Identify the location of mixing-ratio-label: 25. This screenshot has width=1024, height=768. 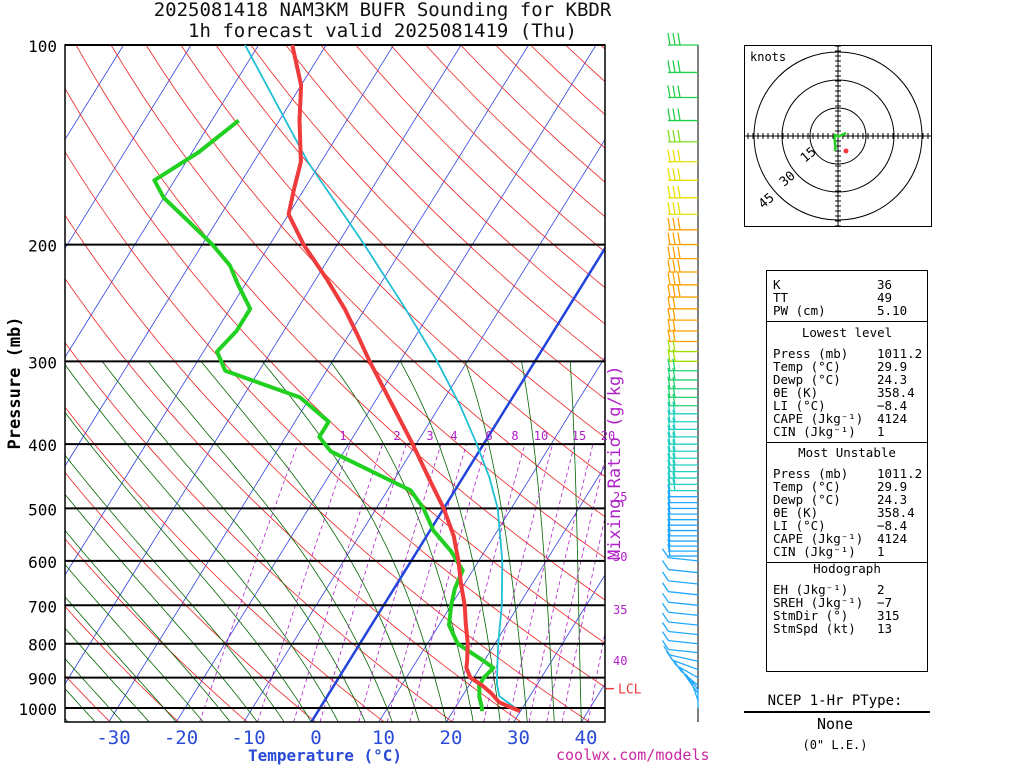
(620, 497).